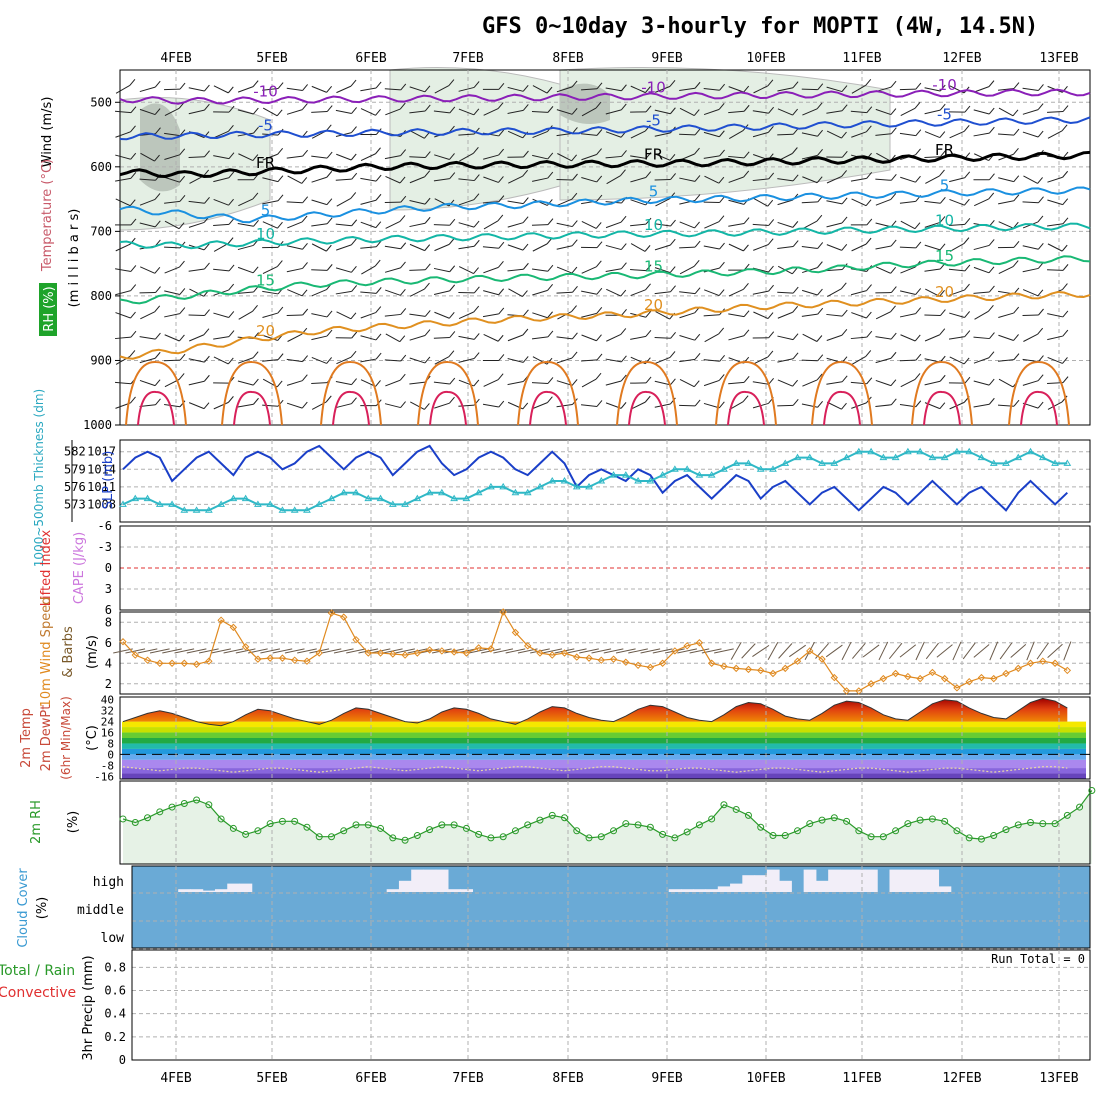  Describe the element at coordinates (611, 907) in the screenshot. I see `p7-frame` at that location.